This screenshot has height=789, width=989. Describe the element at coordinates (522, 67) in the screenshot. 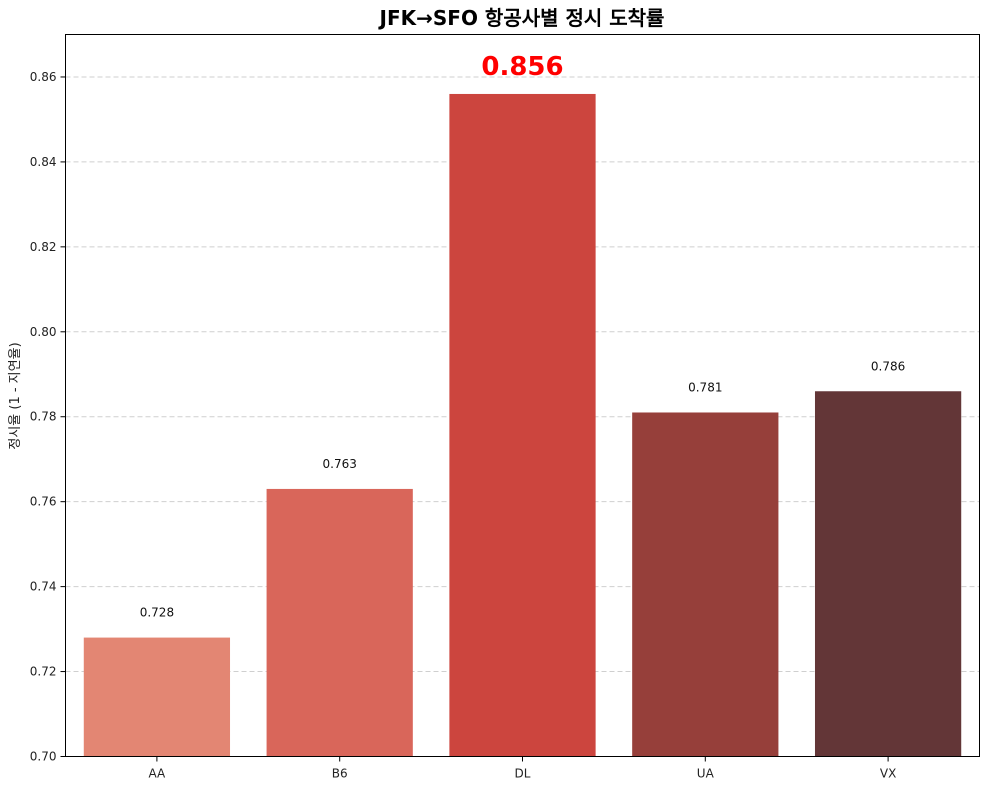

I see `value-label-highlight: 0.856` at that location.